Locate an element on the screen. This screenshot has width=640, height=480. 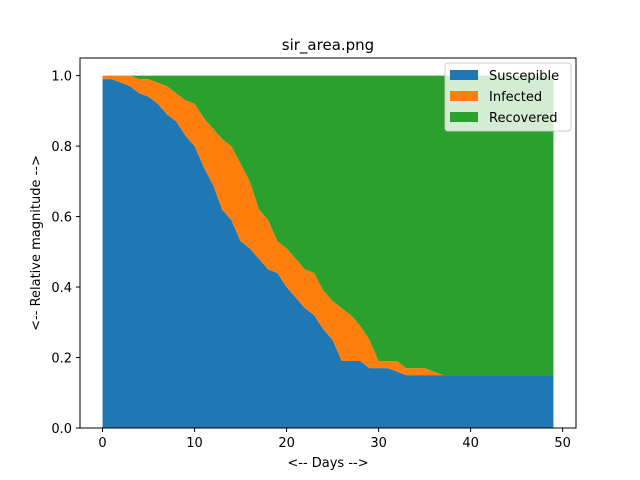
y-tick-label: 0.0 is located at coordinates (61, 429).